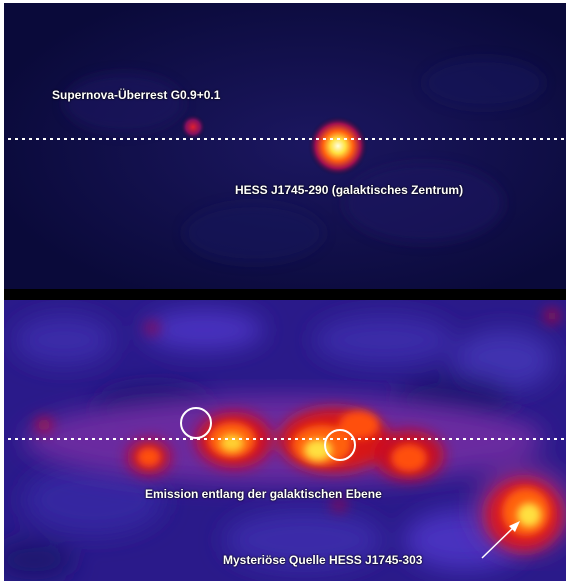  I want to click on galactic-center-marker, so click(340, 445).